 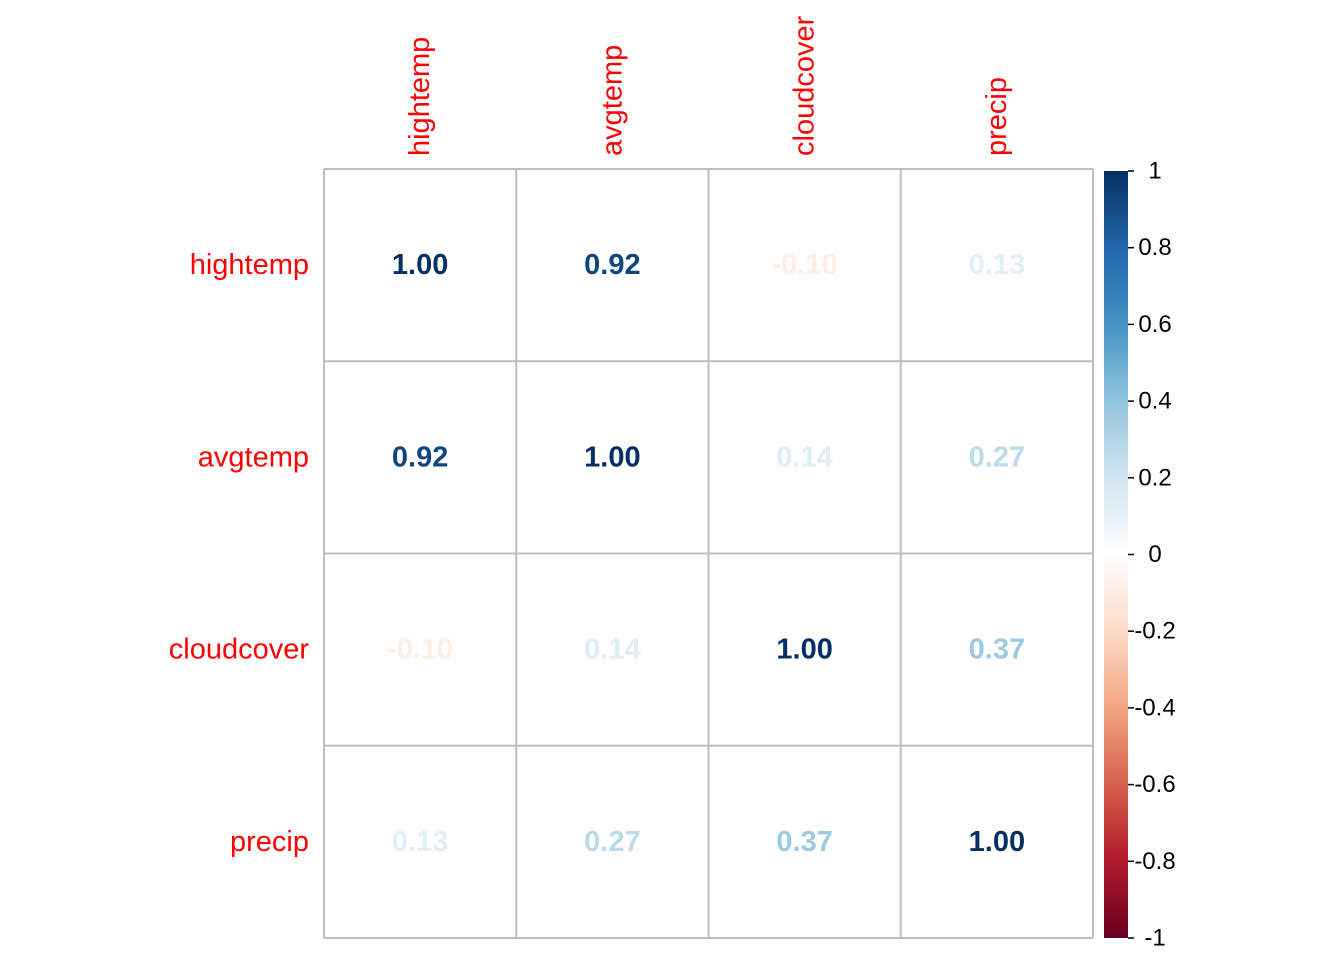 What do you see at coordinates (239, 553) in the screenshot?
I see `row-labels: hightemp avgtemp cloudcover precip` at bounding box center [239, 553].